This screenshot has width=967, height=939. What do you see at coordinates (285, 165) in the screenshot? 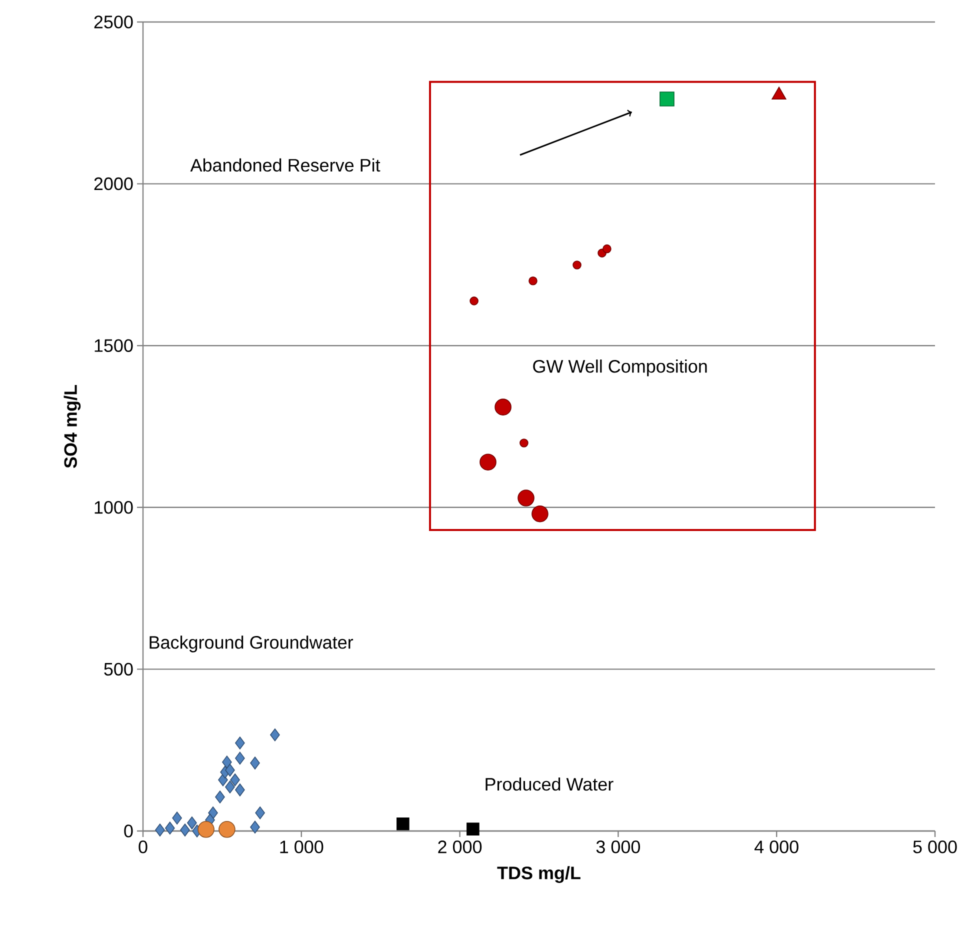
I see `annotation: Abandoned Reserve Pit` at bounding box center [285, 165].